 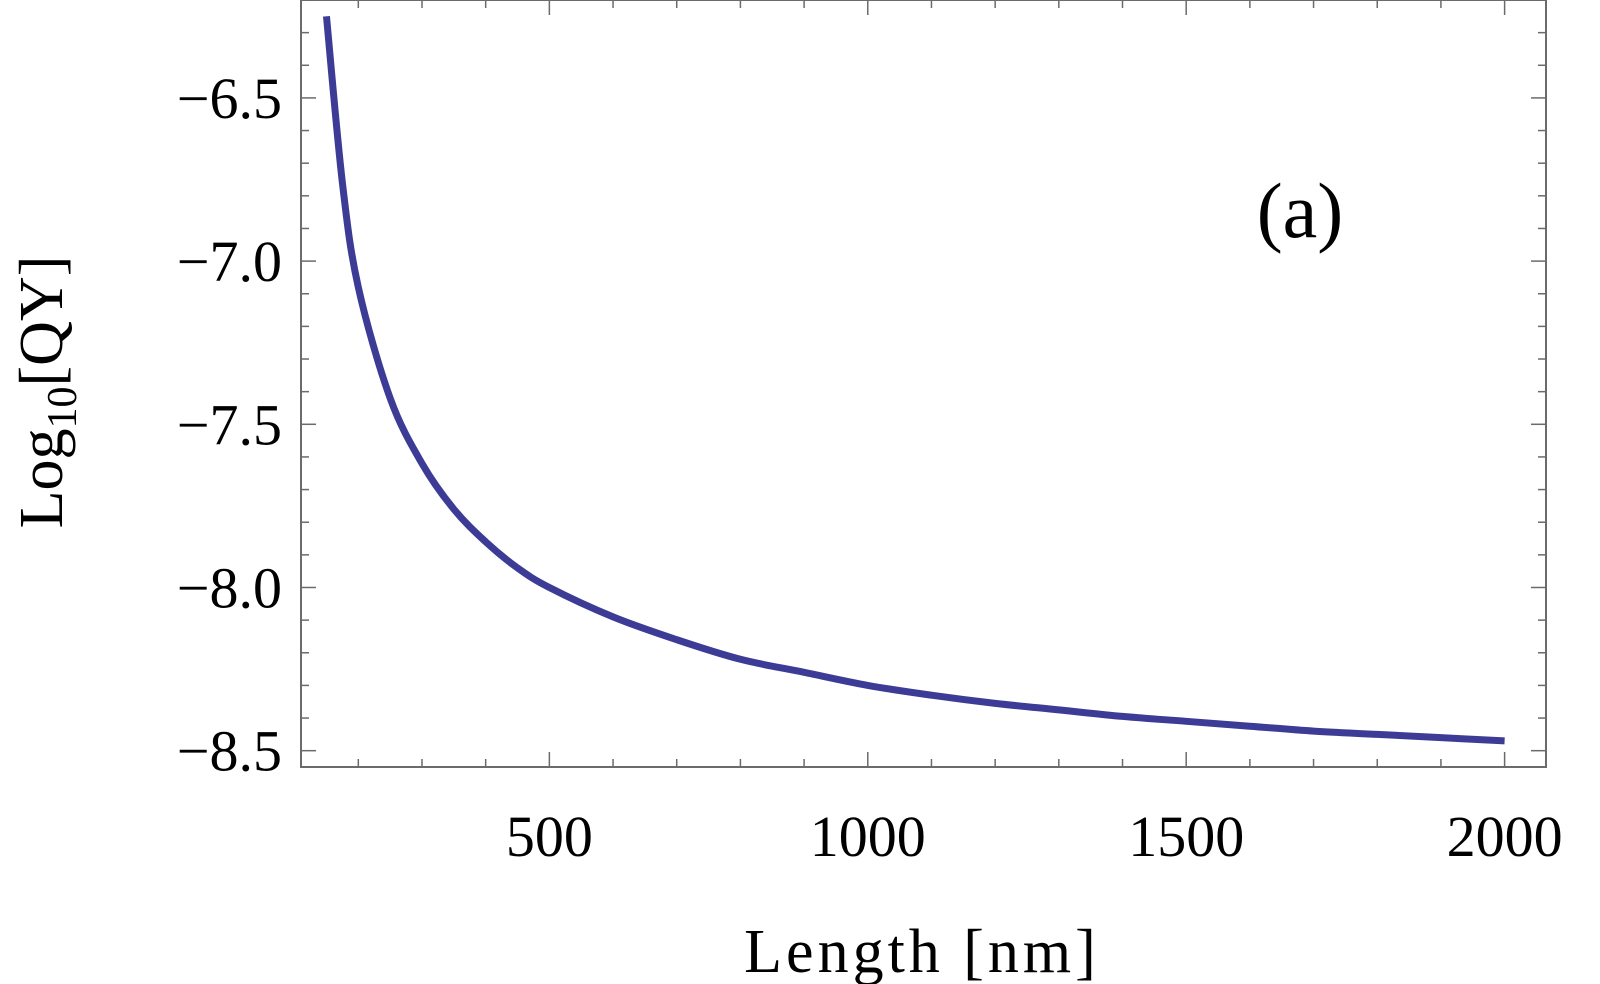 What do you see at coordinates (1505, 836) in the screenshot?
I see `x-tick-label: 2000` at bounding box center [1505, 836].